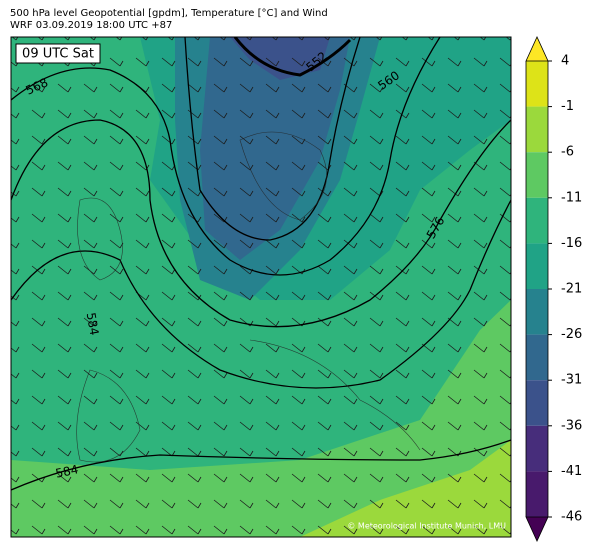  Describe the element at coordinates (565, 61) in the screenshot. I see `colorbar-tick-label: 4` at that location.